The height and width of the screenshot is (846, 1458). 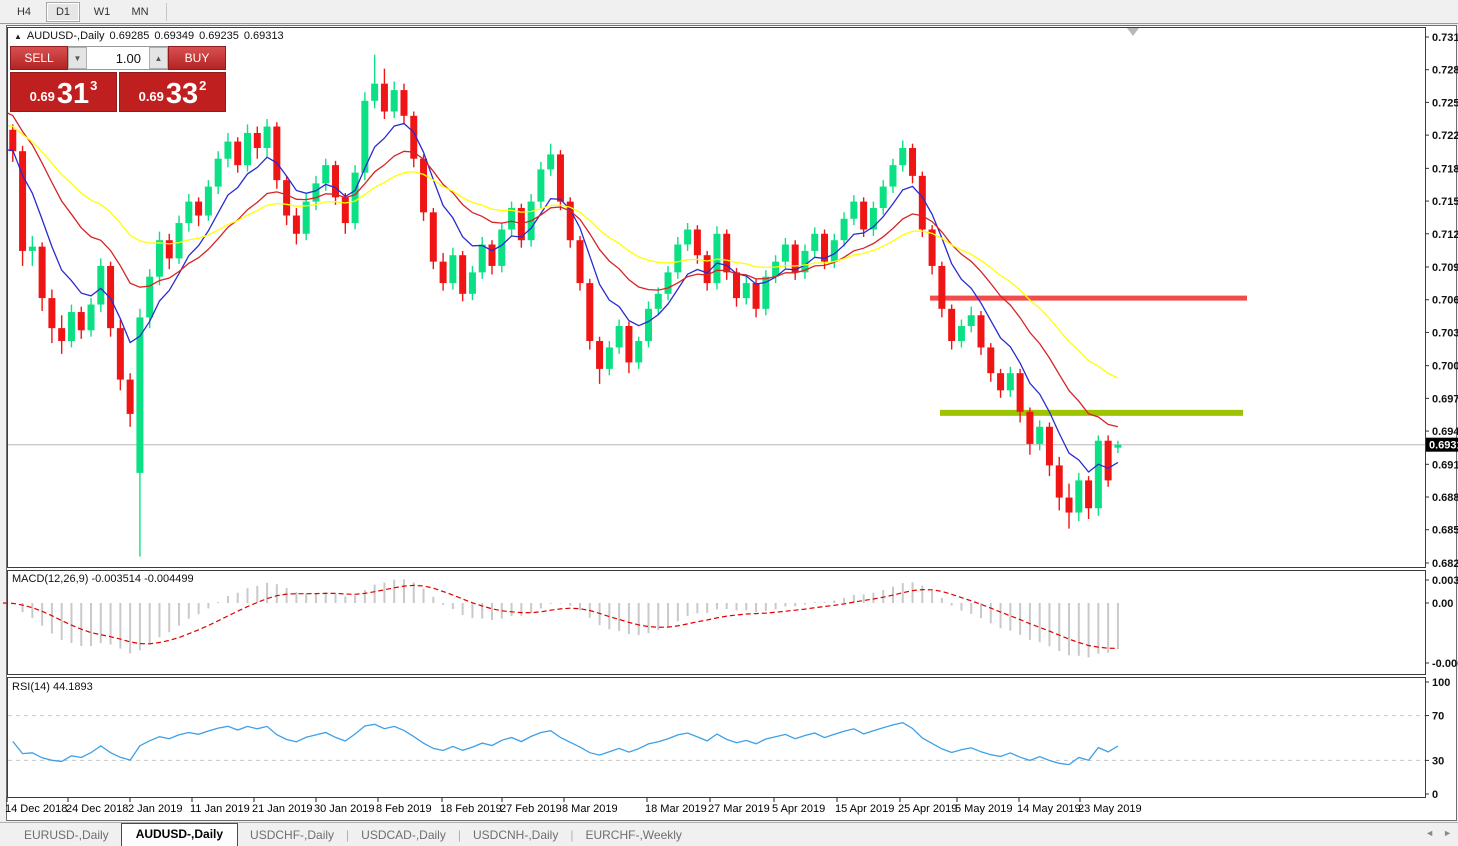 What do you see at coordinates (1445, 136) in the screenshot?
I see `svg-text: 0.72200` at bounding box center [1445, 136].